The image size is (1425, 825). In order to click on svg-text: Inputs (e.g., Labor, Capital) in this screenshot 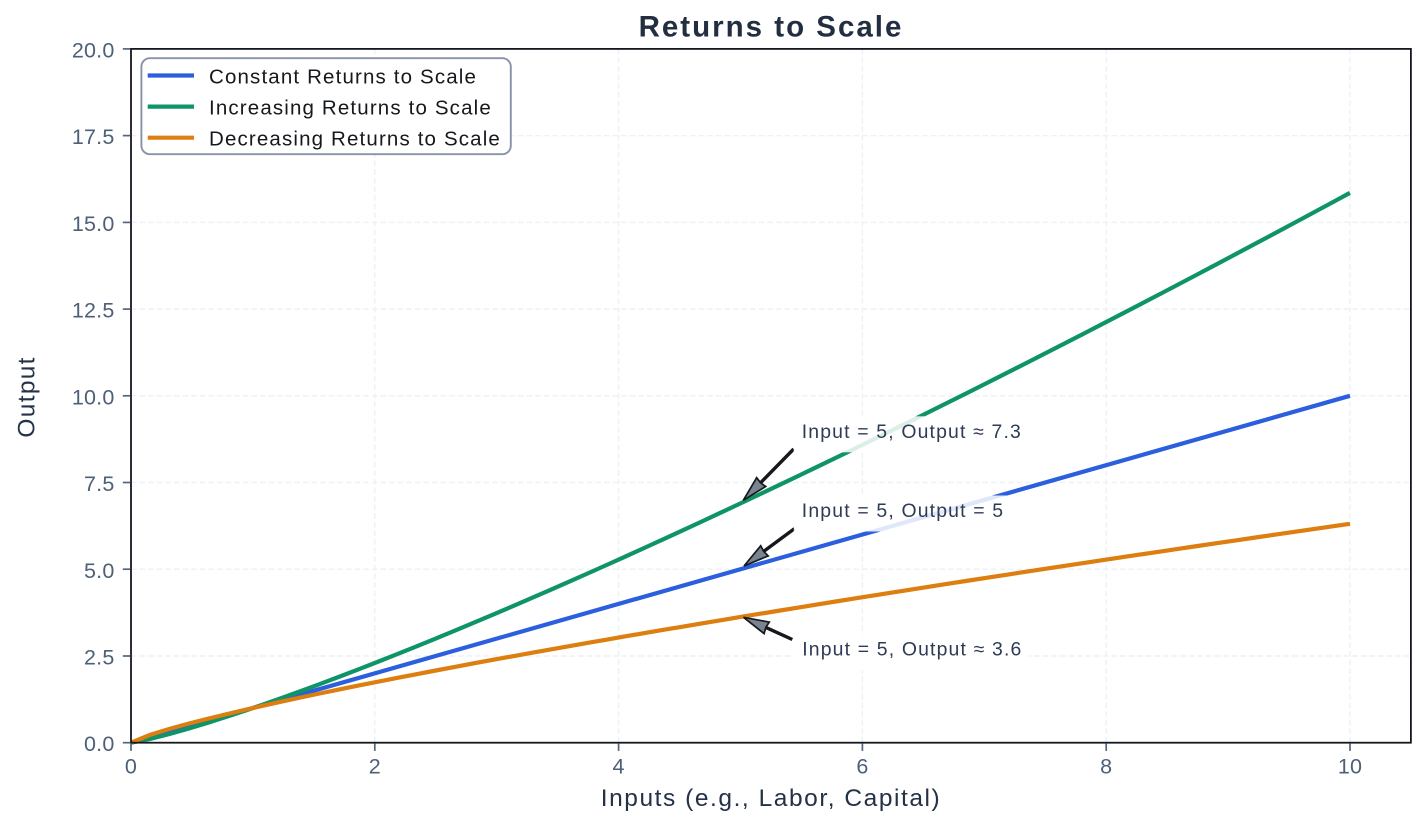, I will do `click(771, 798)`.